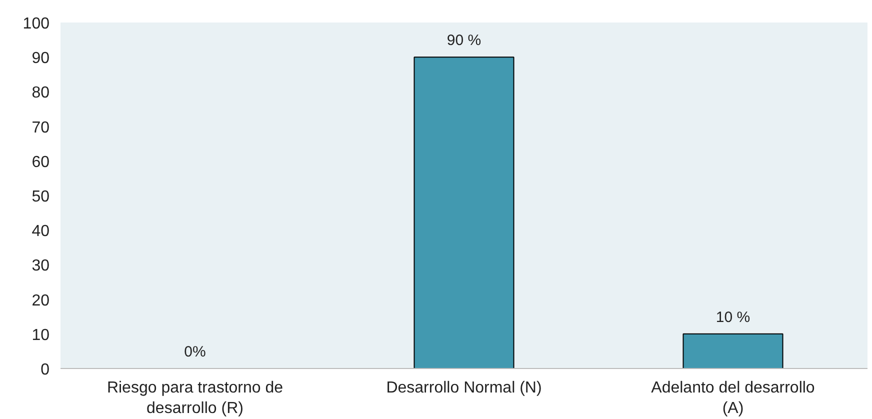  Describe the element at coordinates (41, 127) in the screenshot. I see `y-tick-label: 70` at that location.